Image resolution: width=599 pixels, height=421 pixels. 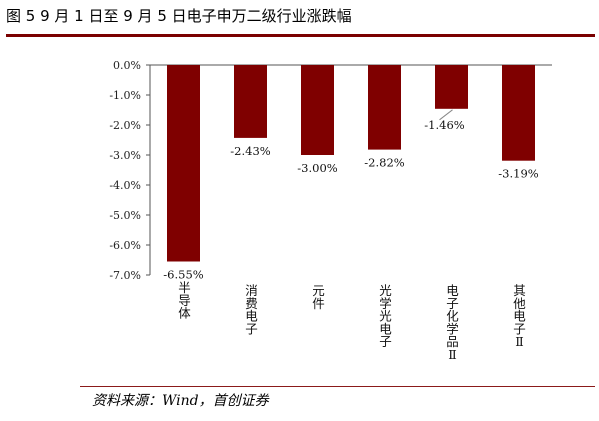 What do you see at coordinates (452, 322) in the screenshot?
I see `category-label: 电子化学品 Ⅱ` at bounding box center [452, 322].